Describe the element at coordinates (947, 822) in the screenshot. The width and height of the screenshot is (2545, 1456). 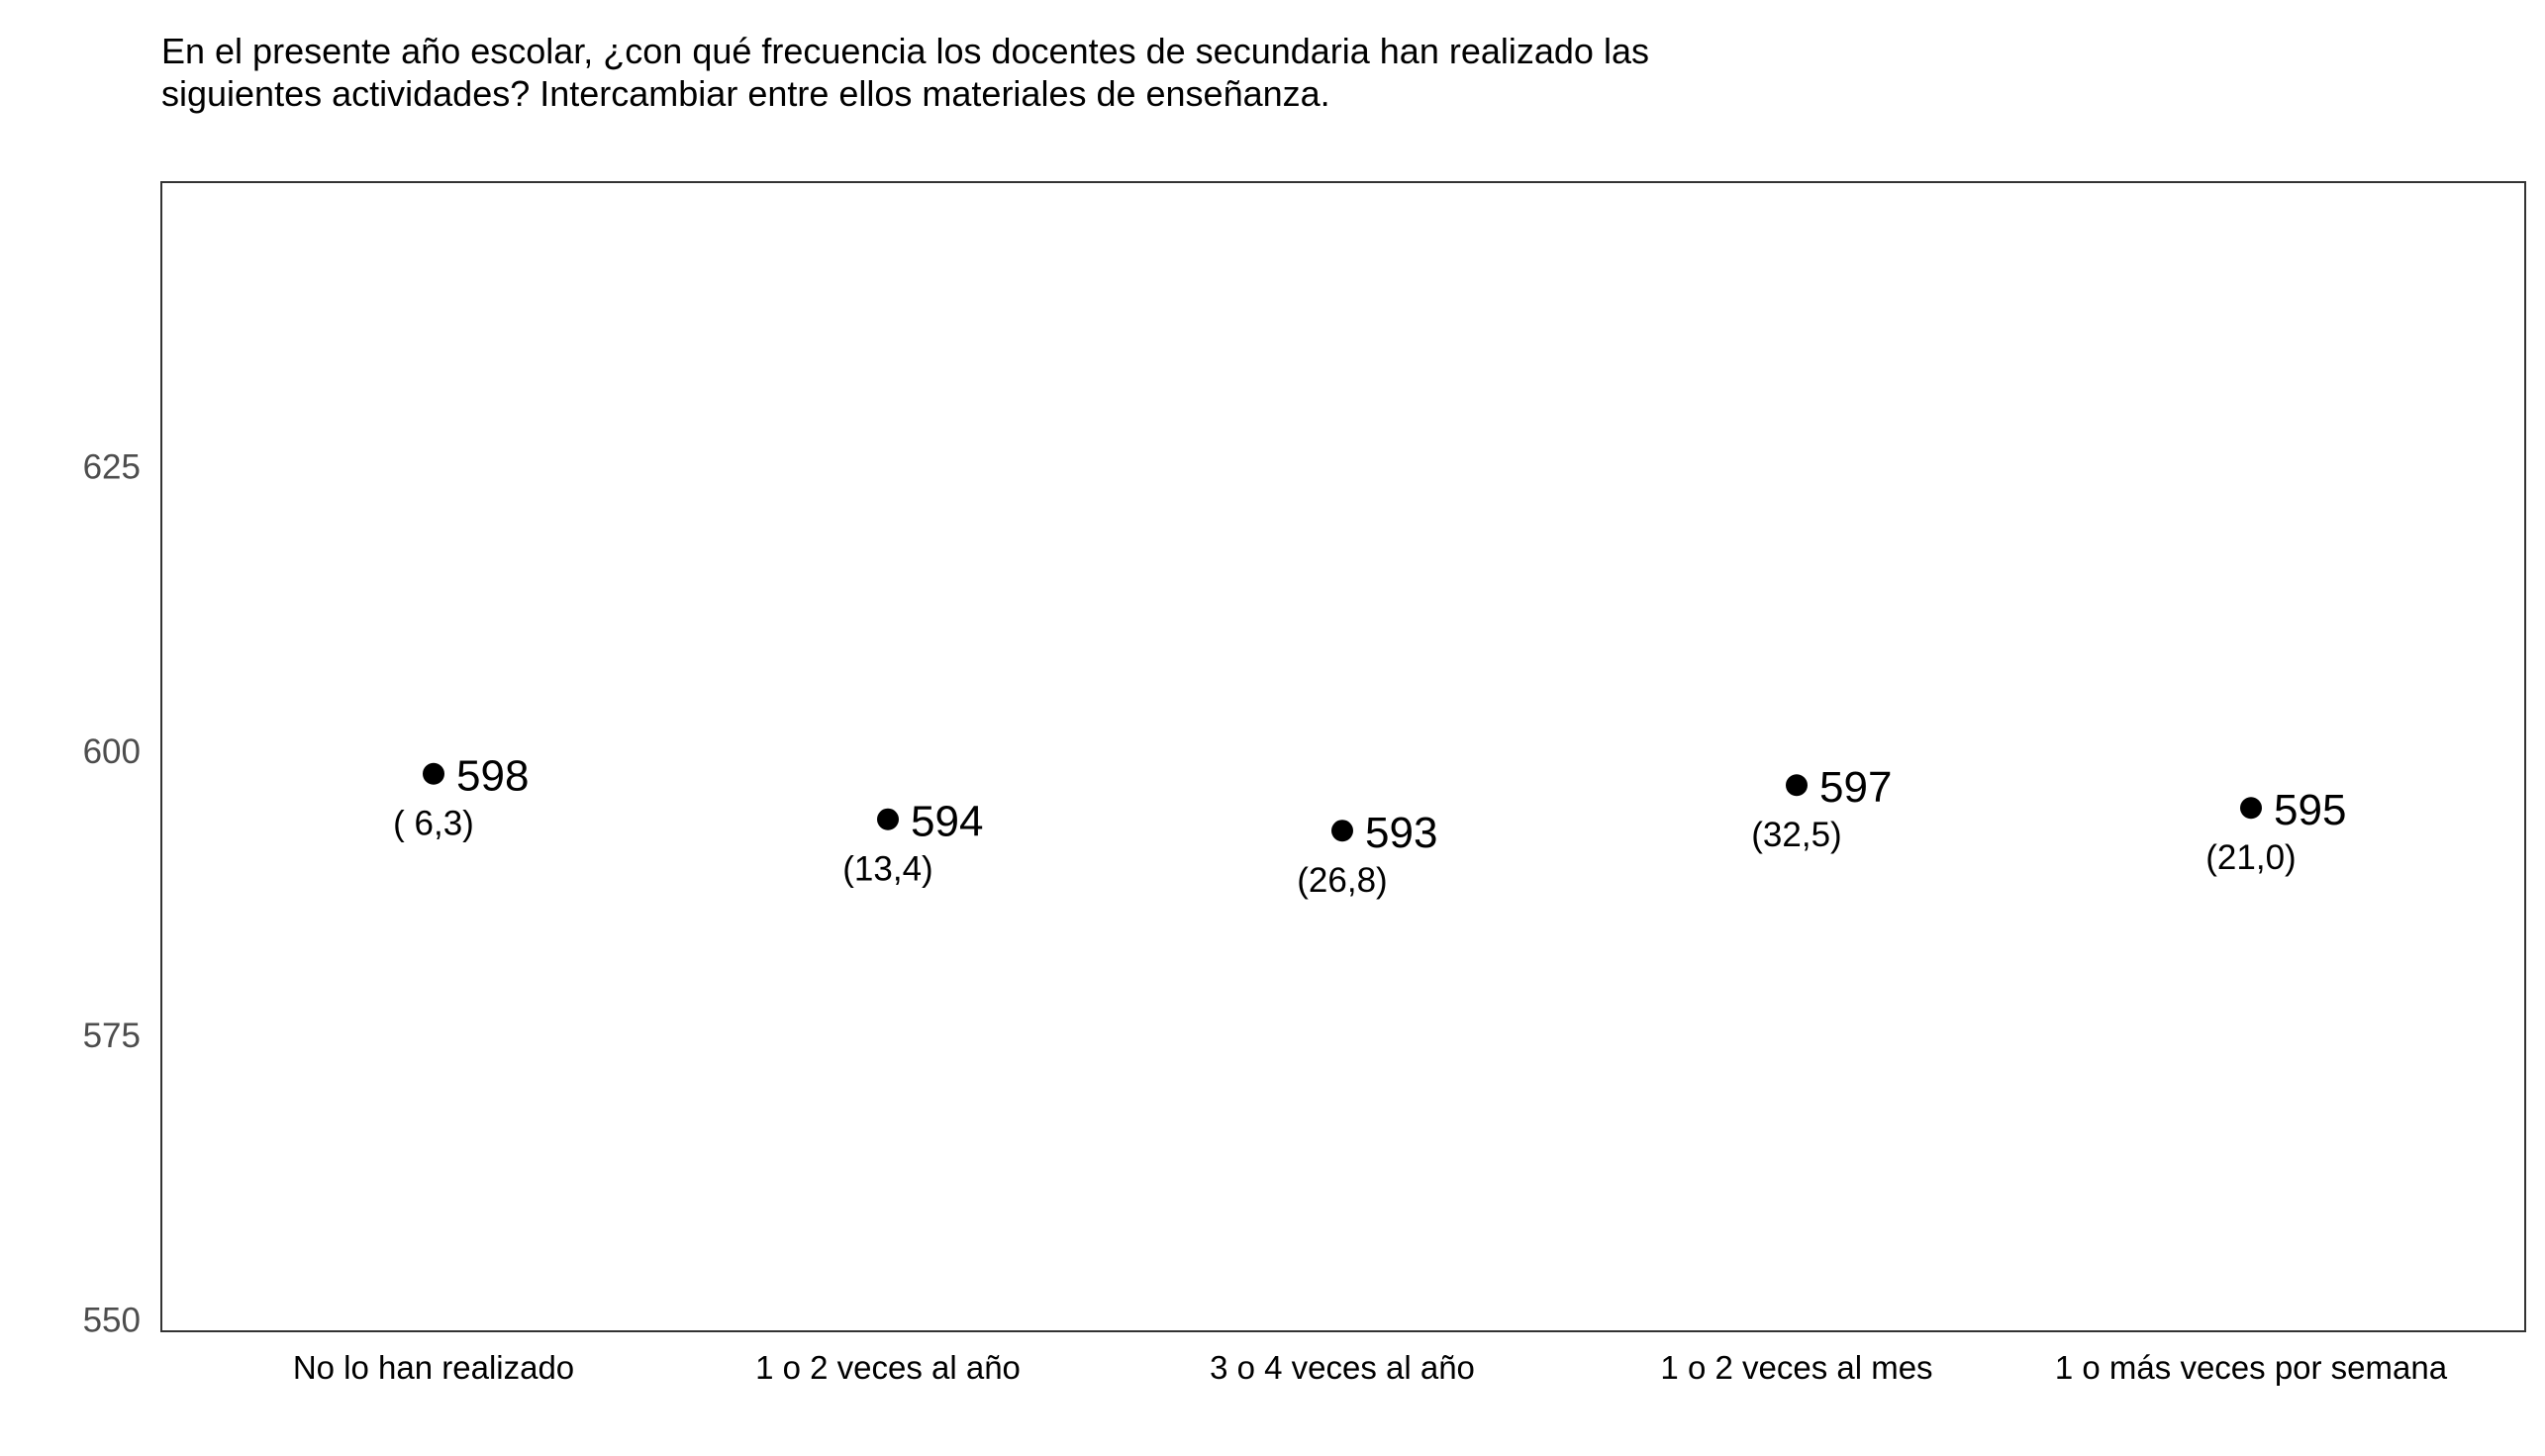
I see `data-label-value: 594` at that location.